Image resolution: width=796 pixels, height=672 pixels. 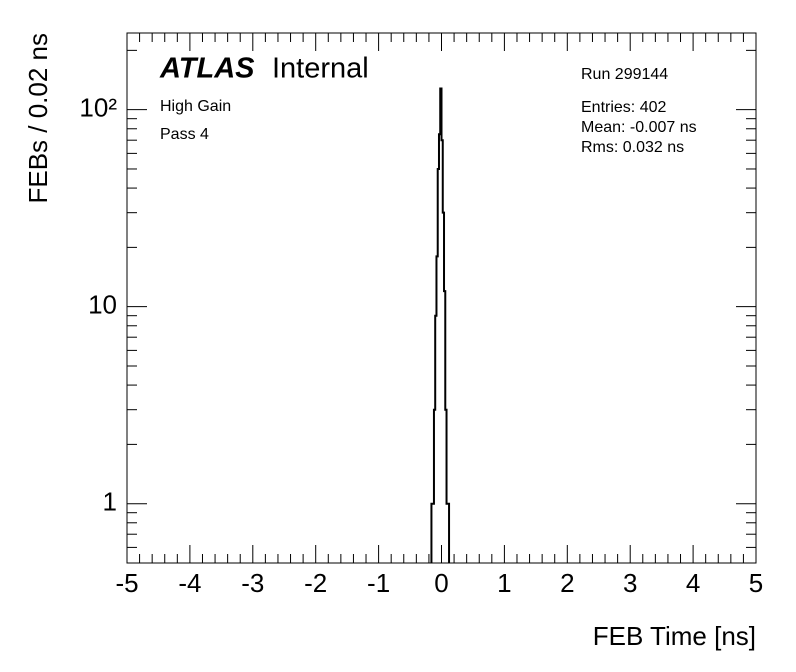 What do you see at coordinates (320, 69) in the screenshot?
I see `brand-label: Internal` at bounding box center [320, 69].